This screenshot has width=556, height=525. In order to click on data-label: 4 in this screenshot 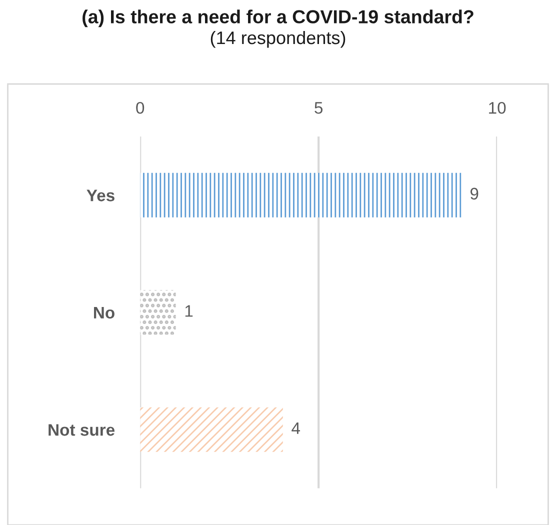, I will do `click(296, 428)`.